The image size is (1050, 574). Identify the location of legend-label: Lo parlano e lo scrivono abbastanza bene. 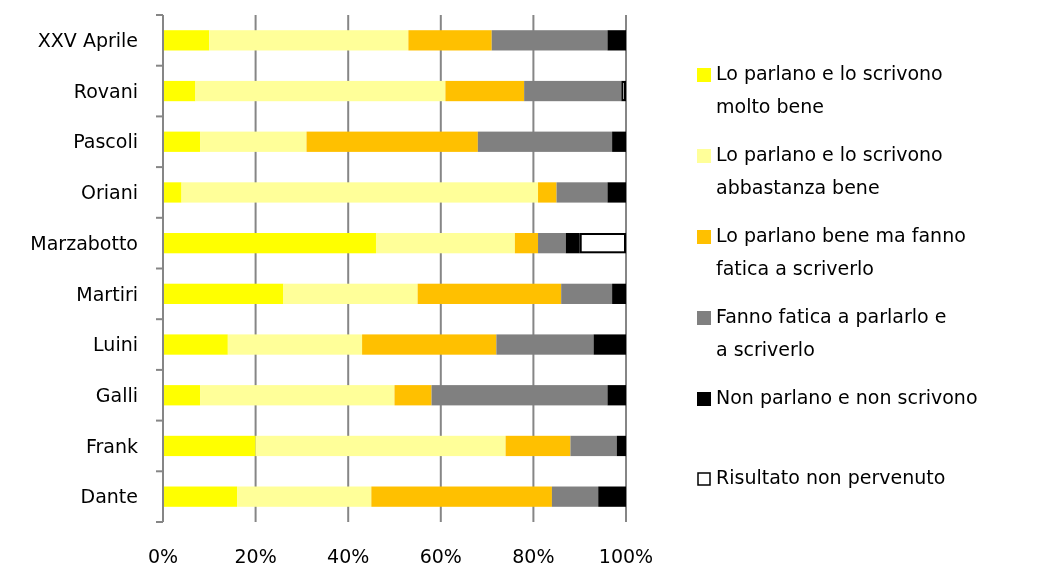
(829, 170).